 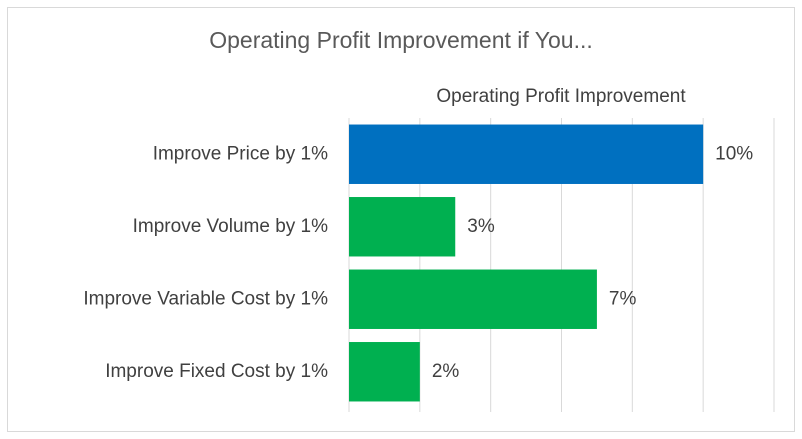 What do you see at coordinates (481, 226) in the screenshot?
I see `value-label: 3%` at bounding box center [481, 226].